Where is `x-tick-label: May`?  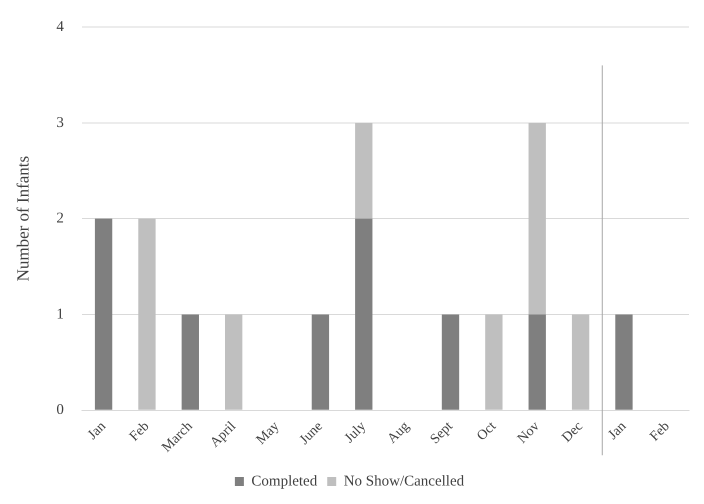
x-tick-label: May is located at coordinates (268, 433).